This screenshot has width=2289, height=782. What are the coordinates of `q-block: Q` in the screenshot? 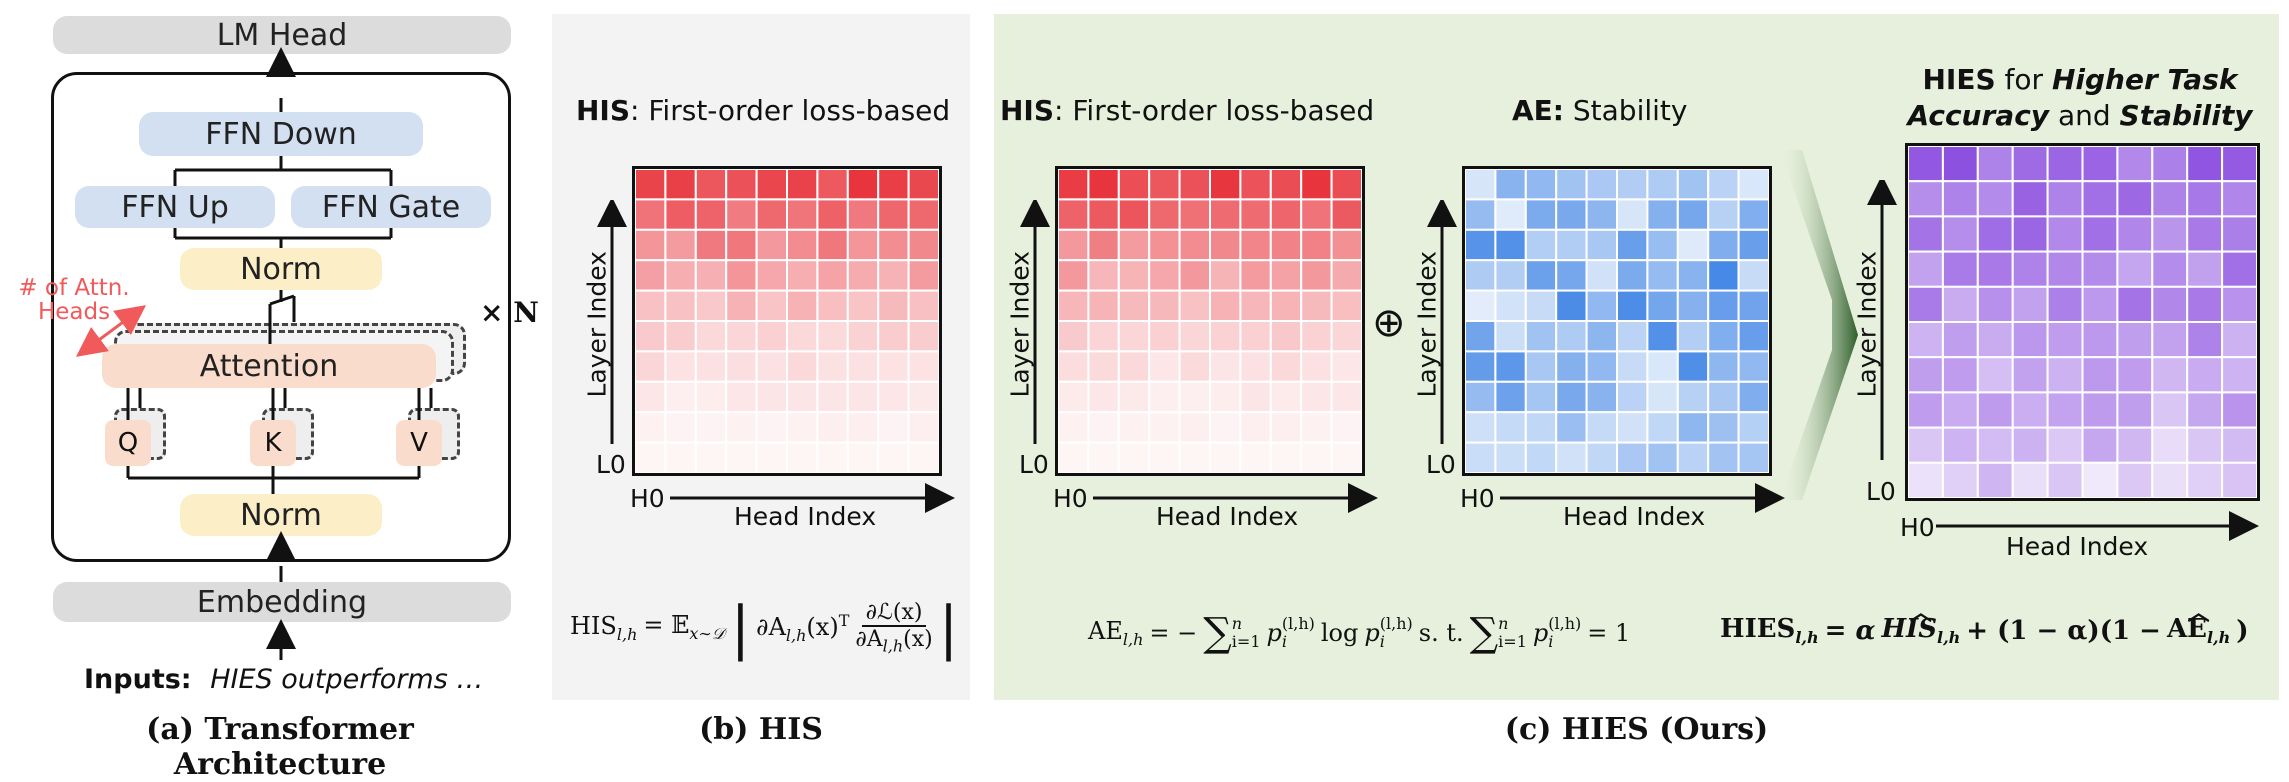 It's located at (128, 443).